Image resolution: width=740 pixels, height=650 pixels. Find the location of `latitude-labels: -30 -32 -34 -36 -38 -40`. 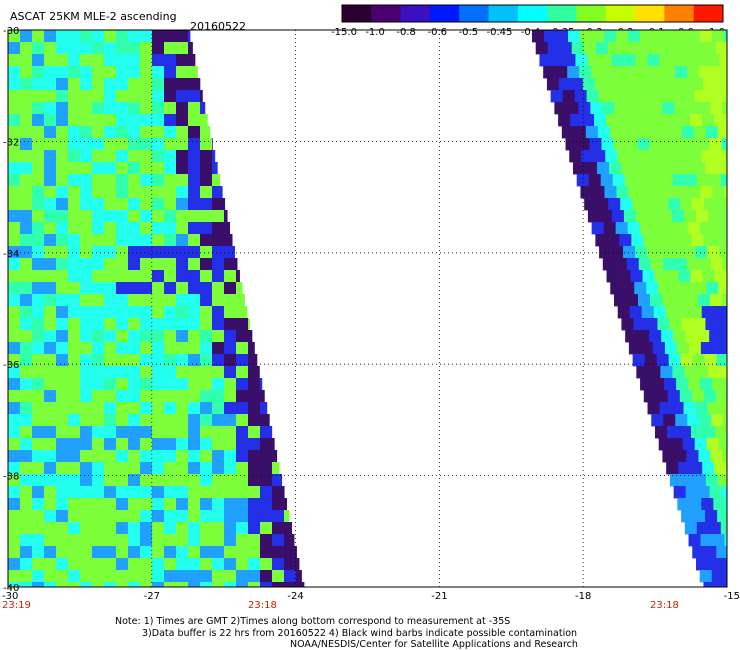

latitude-labels: -30 -32 -34 -36 -38 -40 is located at coordinates (11, 310).